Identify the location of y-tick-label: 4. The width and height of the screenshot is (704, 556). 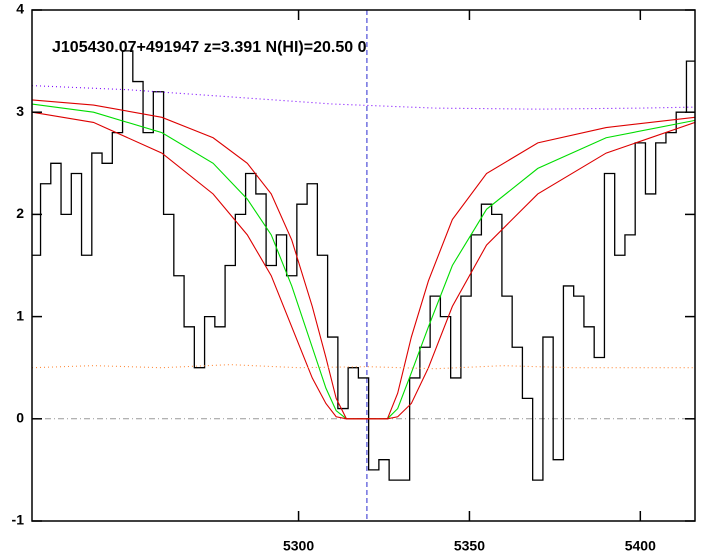
(20, 9).